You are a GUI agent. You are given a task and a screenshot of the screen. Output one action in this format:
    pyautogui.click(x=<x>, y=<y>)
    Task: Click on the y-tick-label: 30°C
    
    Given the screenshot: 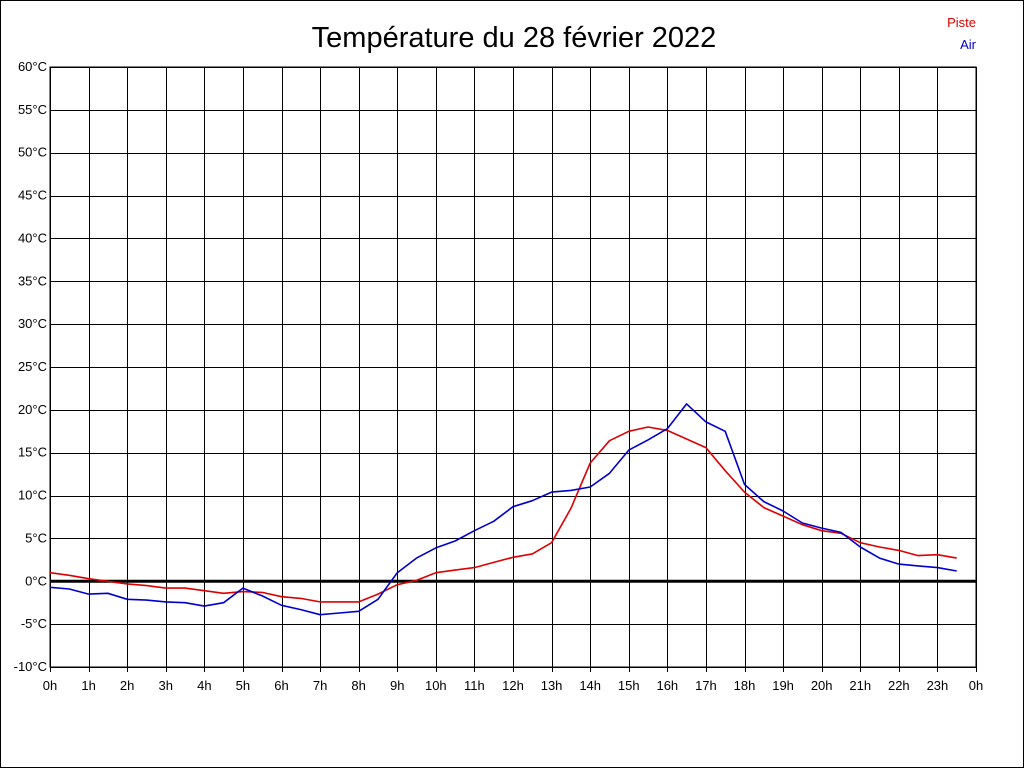 What is the action you would take?
    pyautogui.click(x=32, y=323)
    